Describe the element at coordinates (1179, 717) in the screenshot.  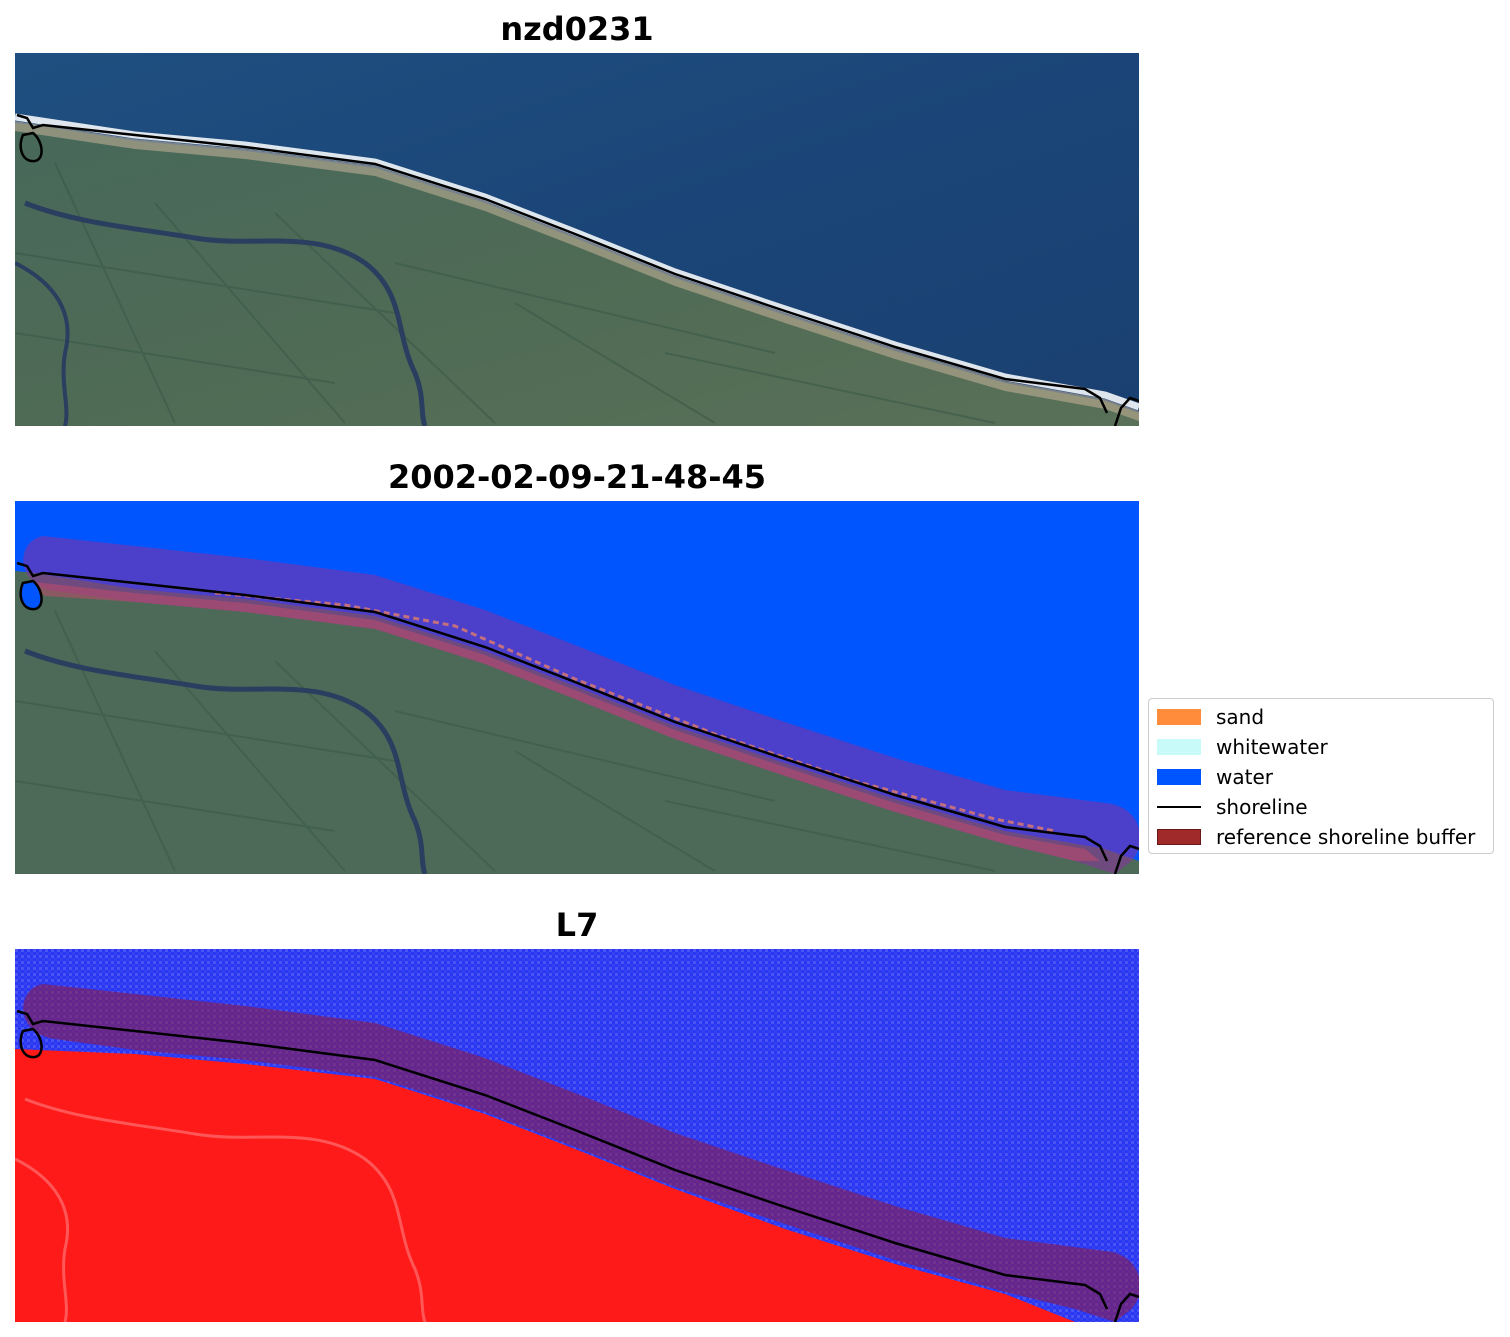
I see `sand-swatch` at that location.